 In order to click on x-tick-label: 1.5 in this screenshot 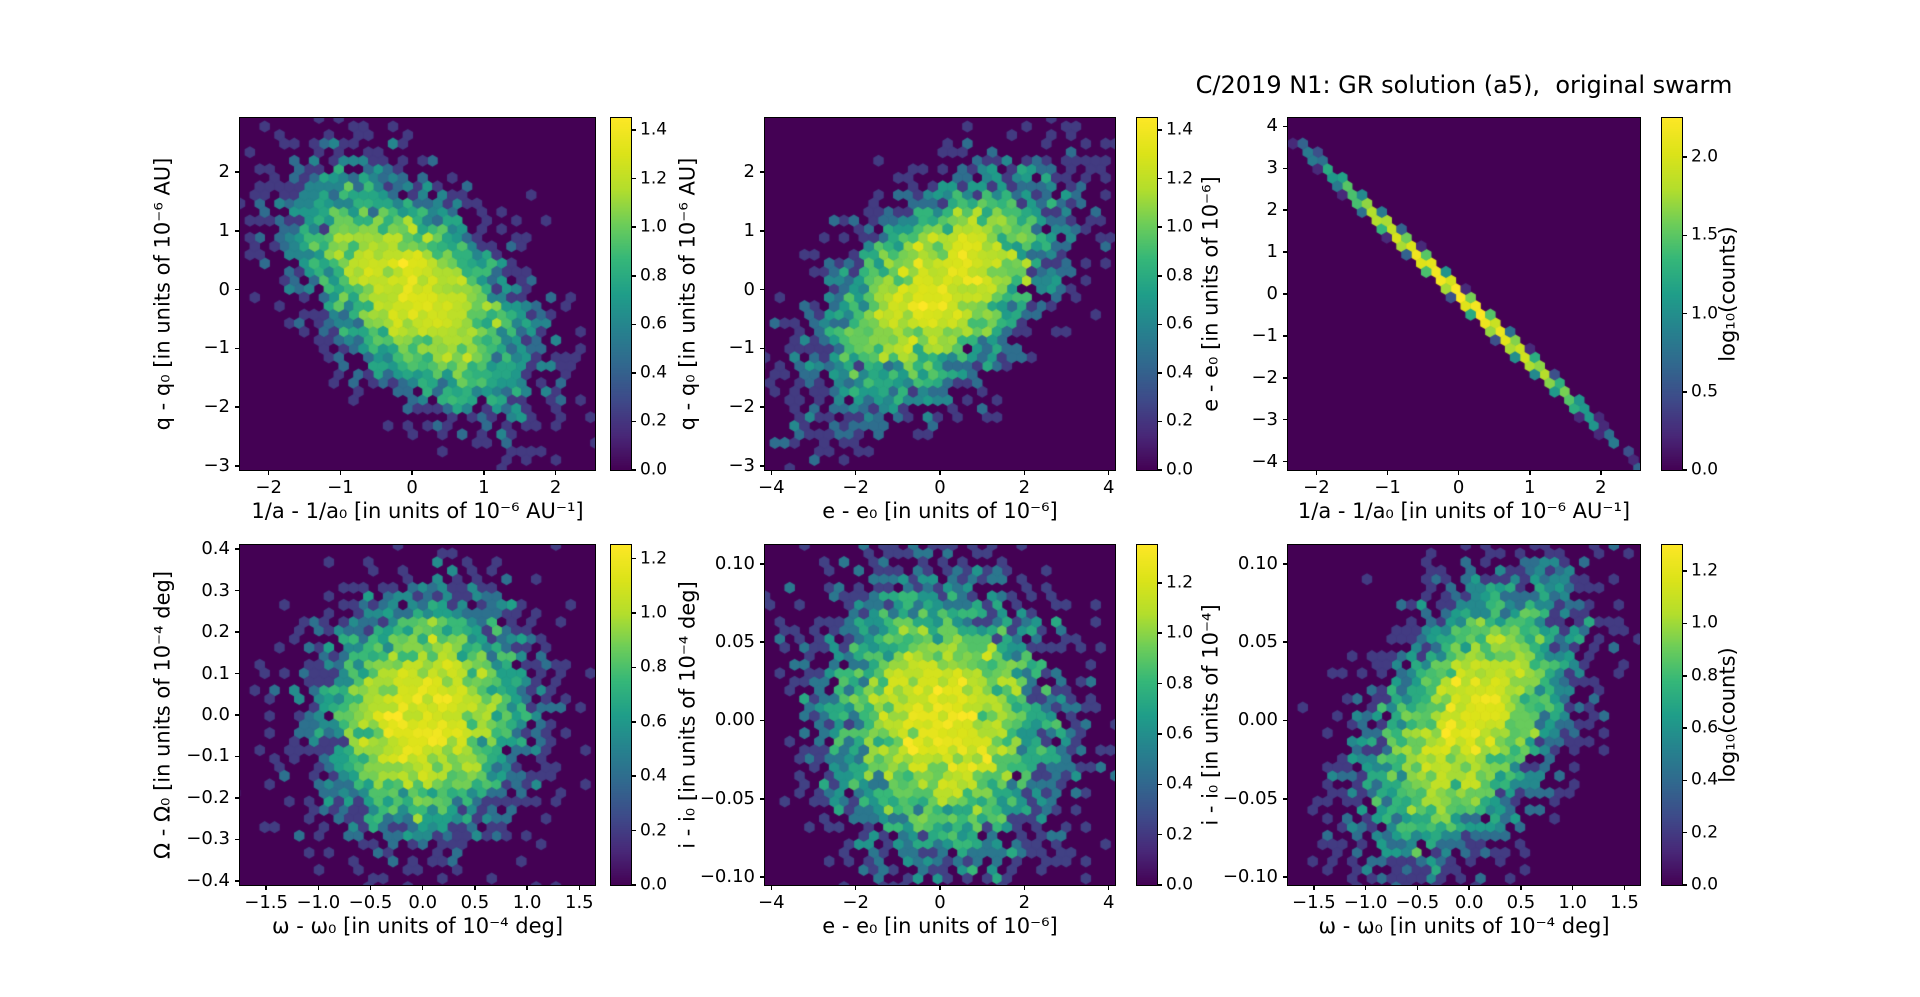, I will do `click(1624, 902)`.